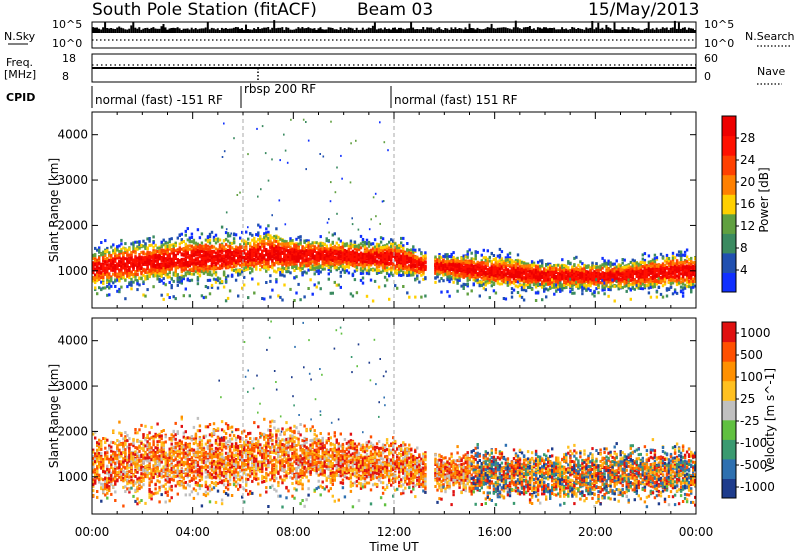 This screenshot has height=554, width=800. I want to click on nsky-tick-top: 10^5, so click(67, 24).